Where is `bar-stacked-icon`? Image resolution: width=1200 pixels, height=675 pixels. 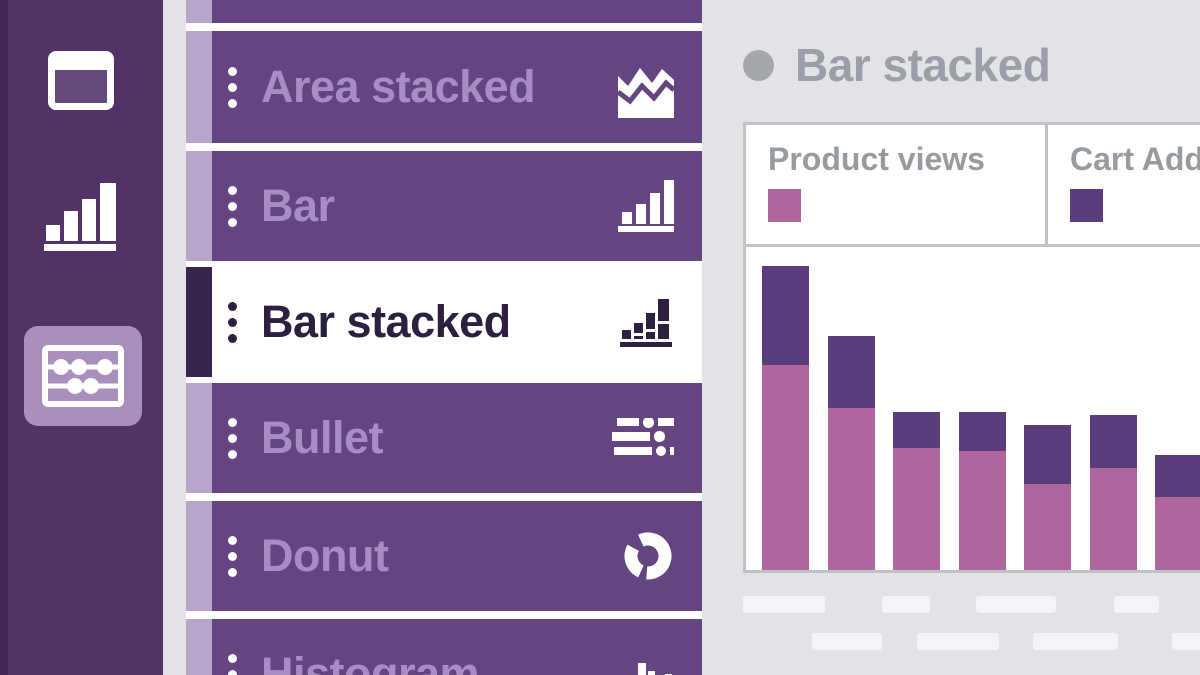
bar-stacked-icon is located at coordinates (646, 322).